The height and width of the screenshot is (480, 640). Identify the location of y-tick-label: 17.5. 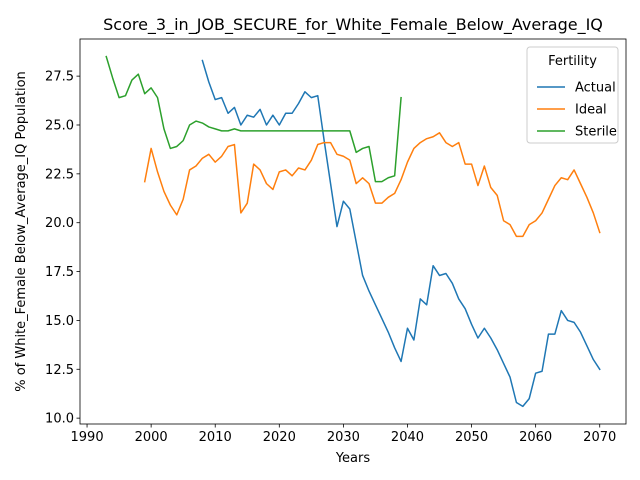
(59, 272).